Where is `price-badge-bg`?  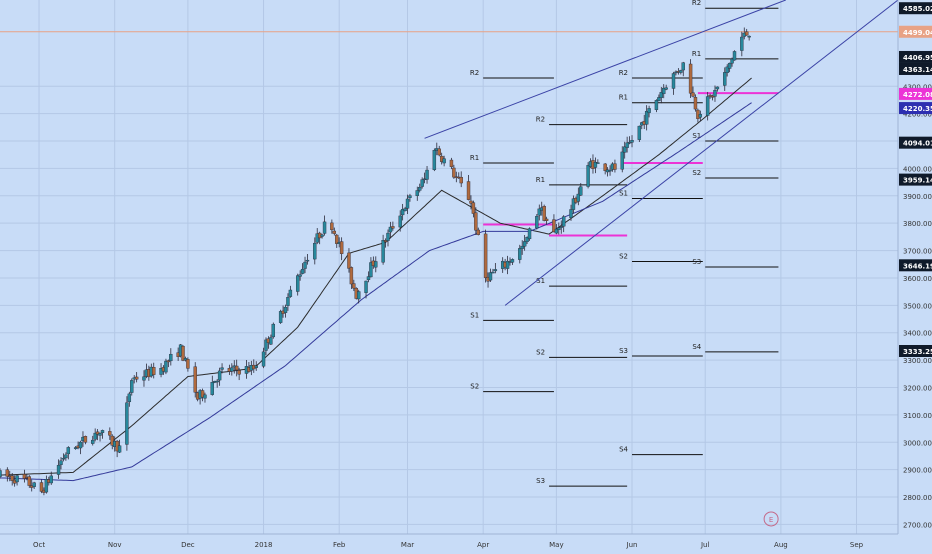 price-badge-bg is located at coordinates (915, 108).